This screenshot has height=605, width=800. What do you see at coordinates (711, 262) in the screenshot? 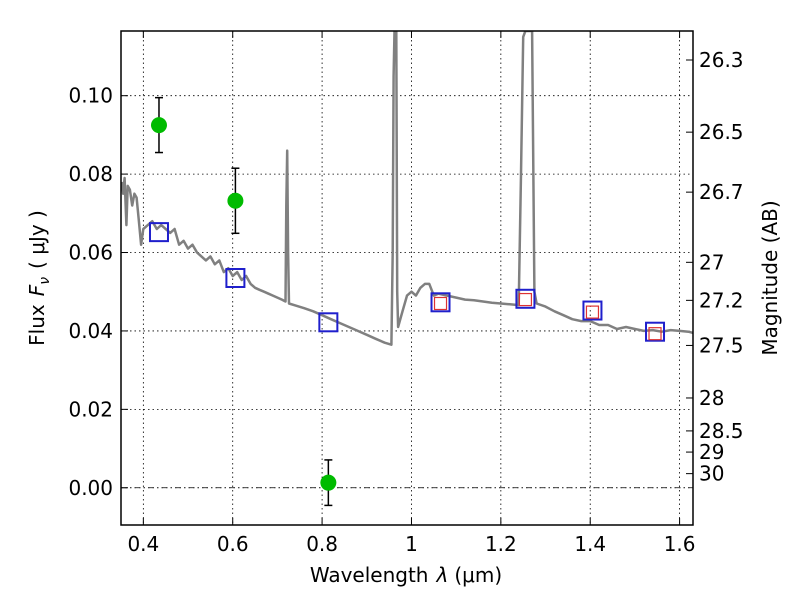
I see `y2-tick-label: 27` at bounding box center [711, 262].